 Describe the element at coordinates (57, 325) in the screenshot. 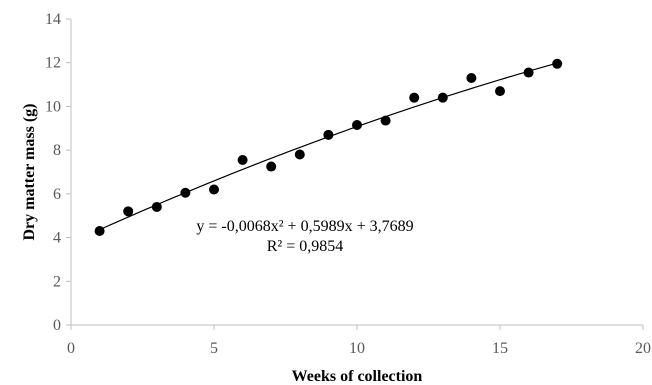

I see `y-tick-label: 0` at that location.